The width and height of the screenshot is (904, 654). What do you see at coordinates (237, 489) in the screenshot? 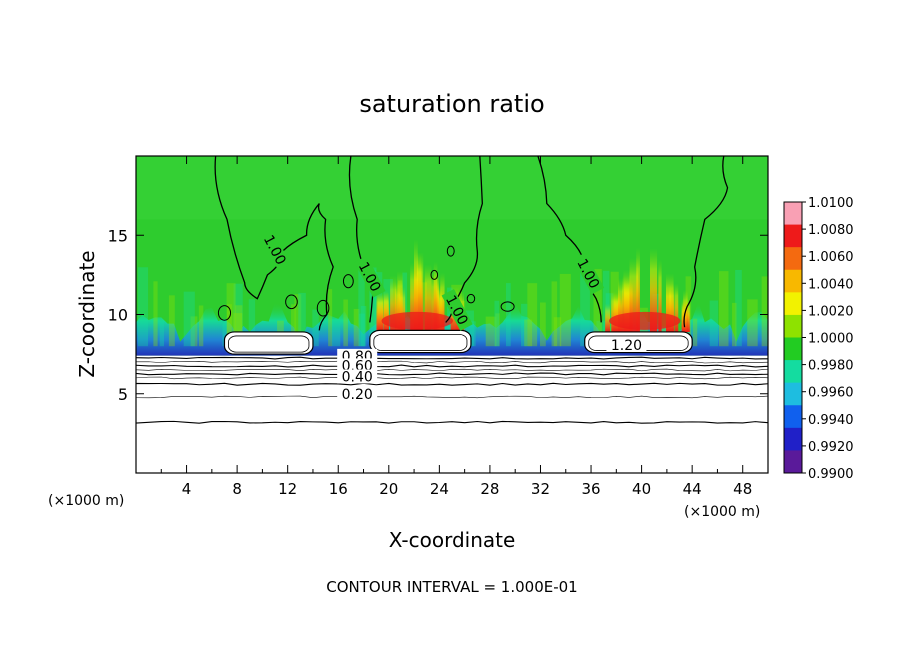
I see `x-tick-label: 8` at bounding box center [237, 489].